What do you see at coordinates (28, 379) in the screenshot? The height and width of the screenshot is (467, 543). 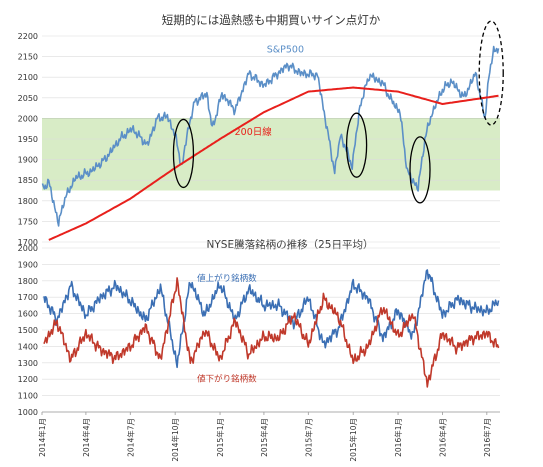 I see `y-tick-label-bottom: 1200` at bounding box center [28, 379].